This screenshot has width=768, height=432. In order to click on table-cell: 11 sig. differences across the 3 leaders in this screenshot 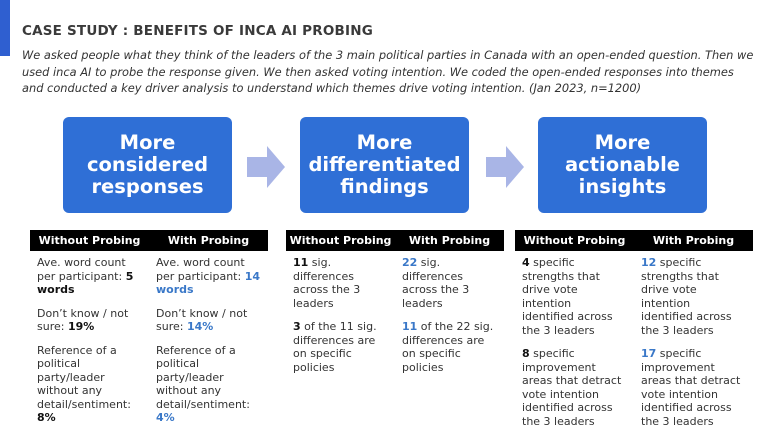, I will do `click(340, 280)`.